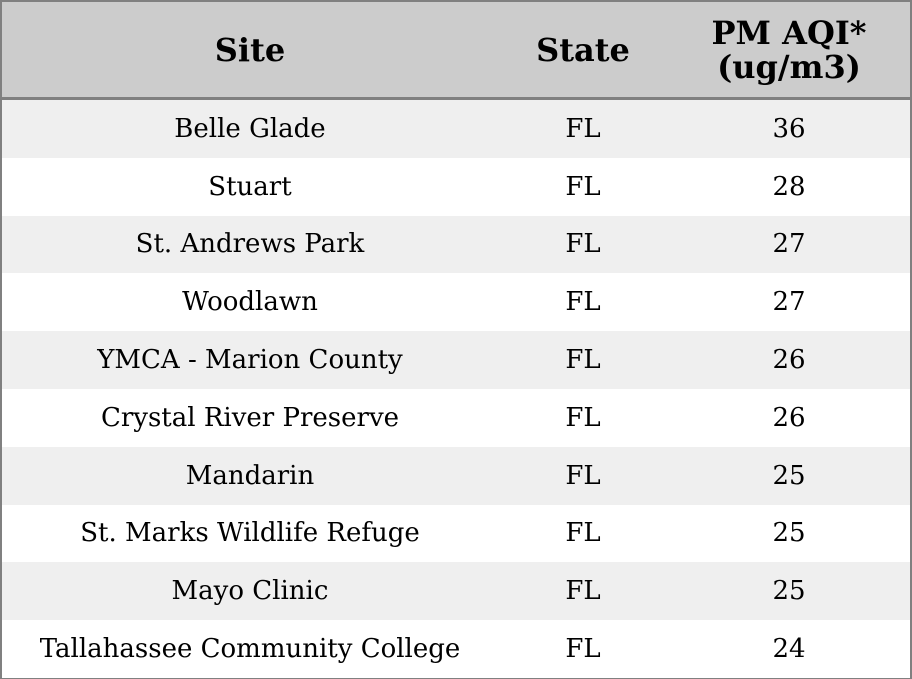 The image size is (912, 679). Describe the element at coordinates (250, 360) in the screenshot. I see `site-cell: YMCA - Marion County` at that location.